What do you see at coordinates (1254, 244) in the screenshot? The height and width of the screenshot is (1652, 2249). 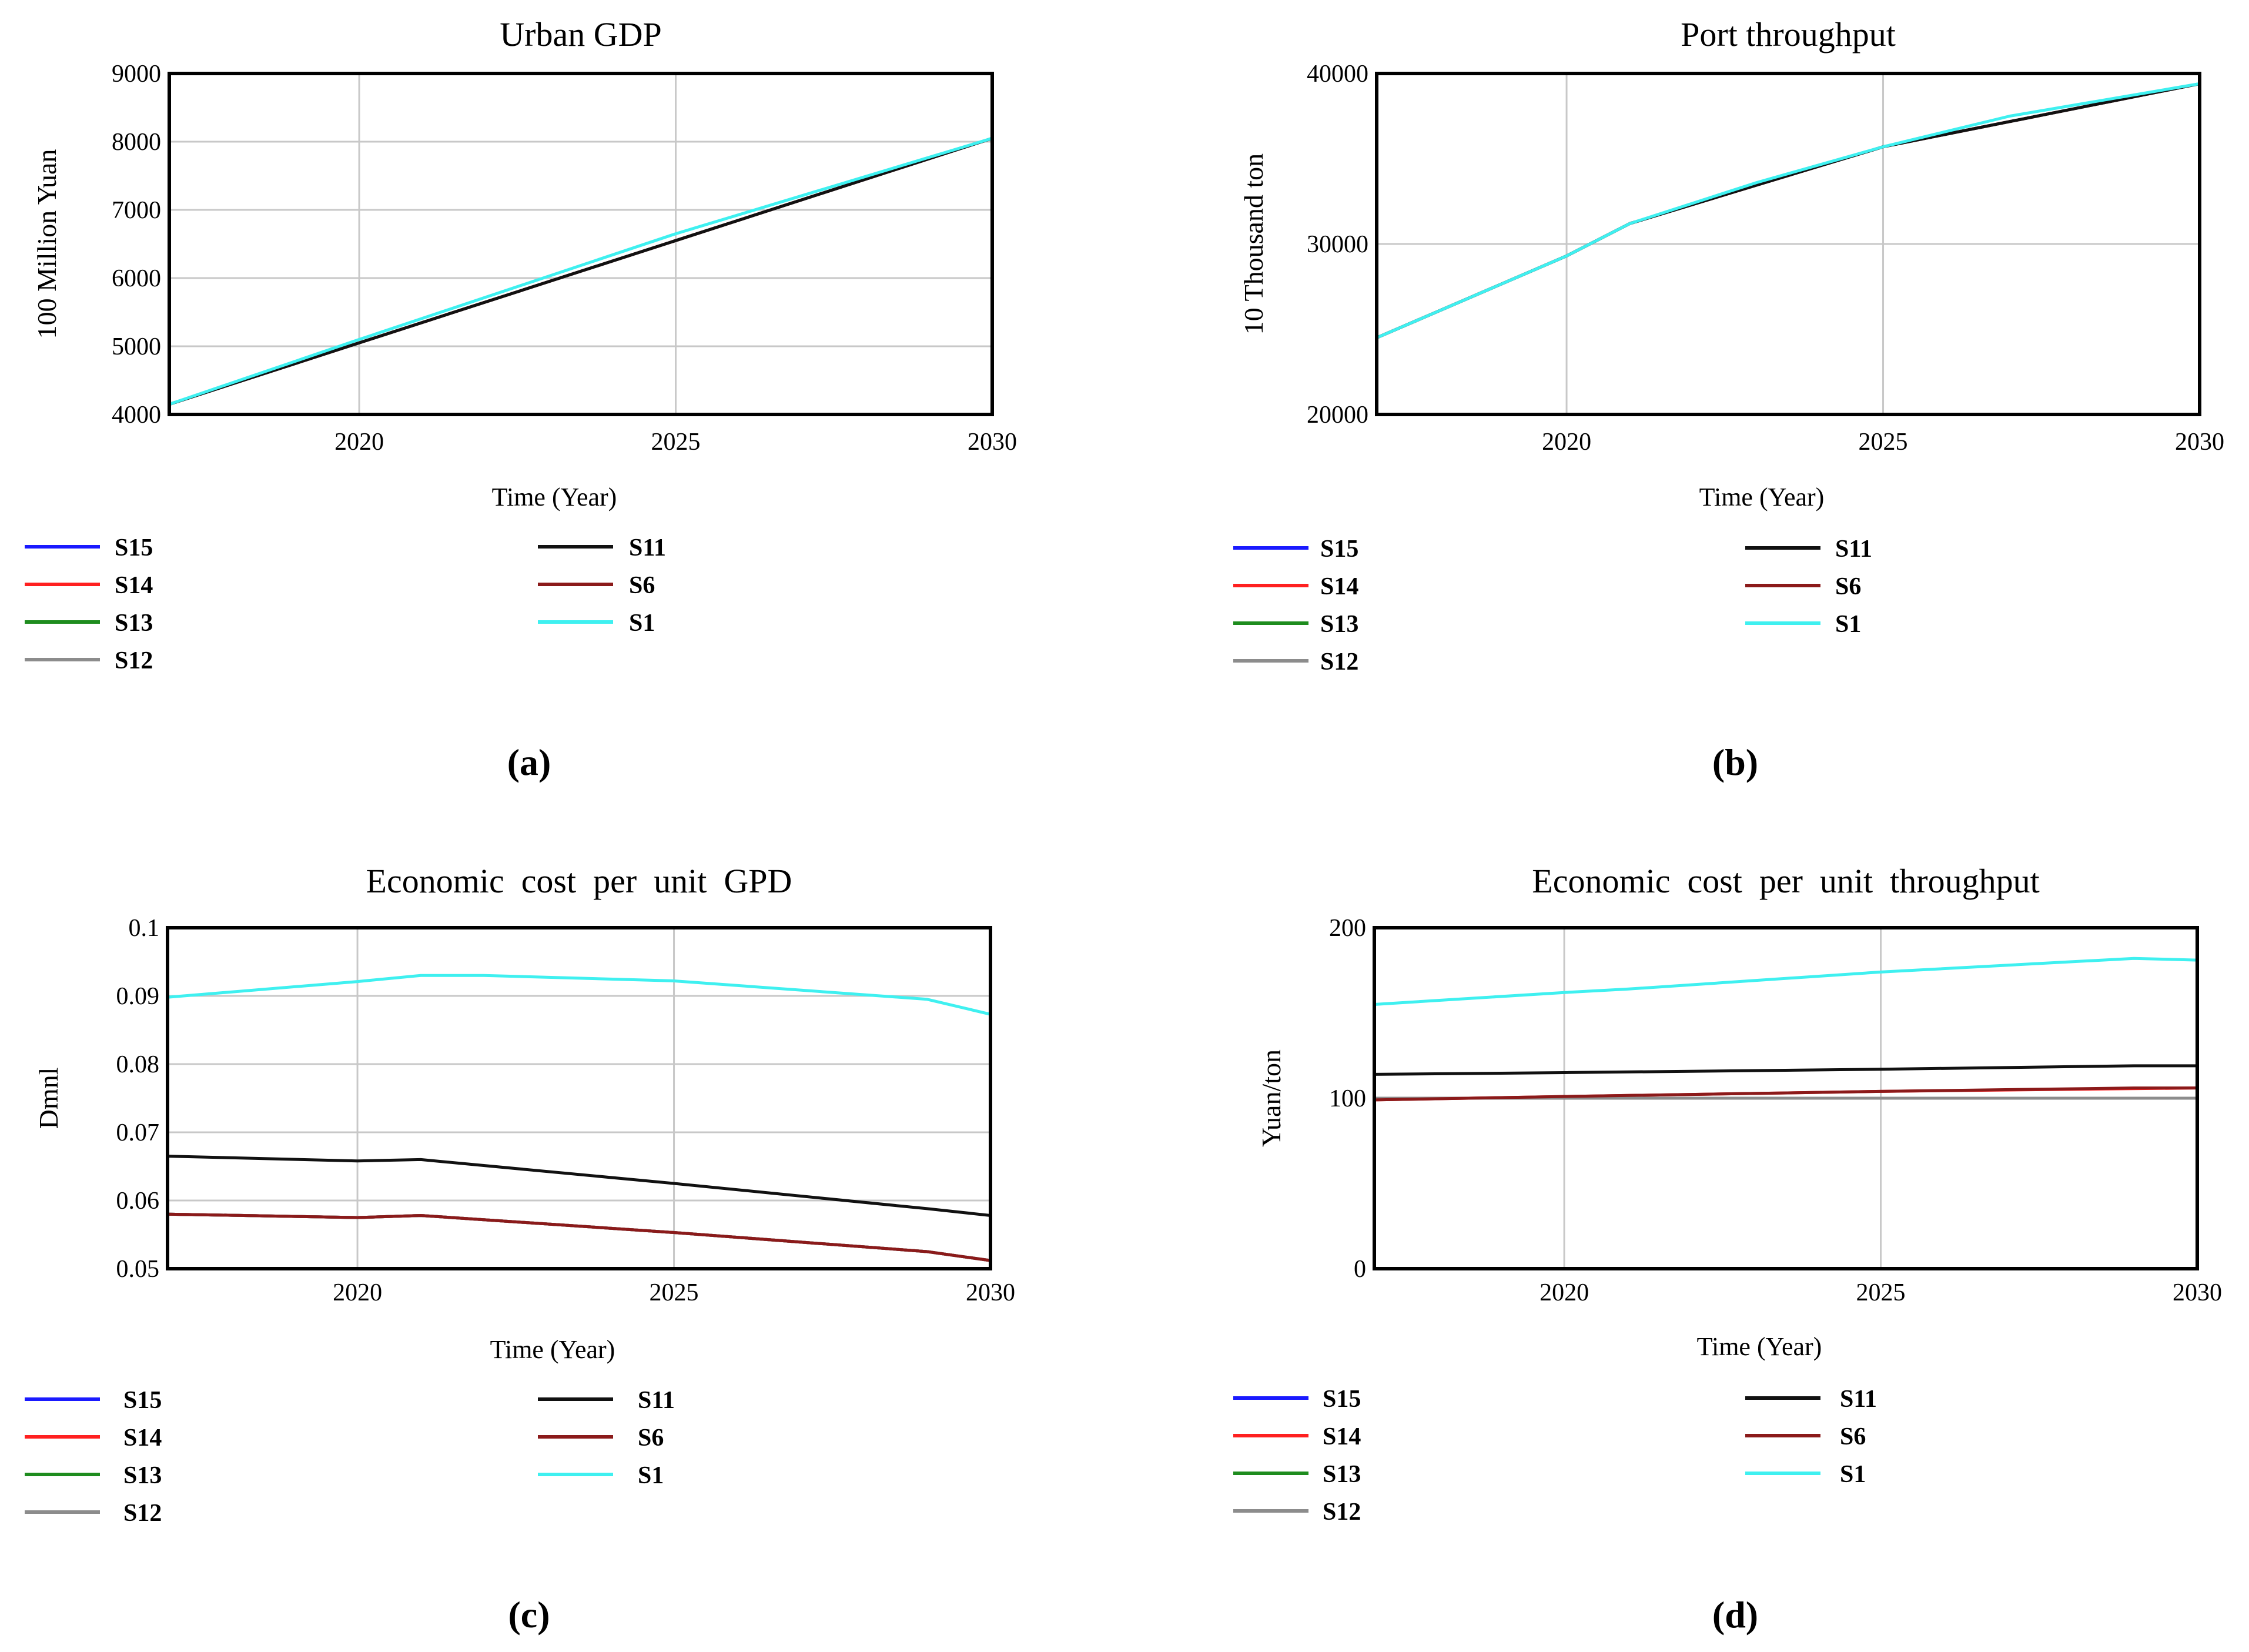 I see `y-axis-label: 10 Thousand ton` at bounding box center [1254, 244].